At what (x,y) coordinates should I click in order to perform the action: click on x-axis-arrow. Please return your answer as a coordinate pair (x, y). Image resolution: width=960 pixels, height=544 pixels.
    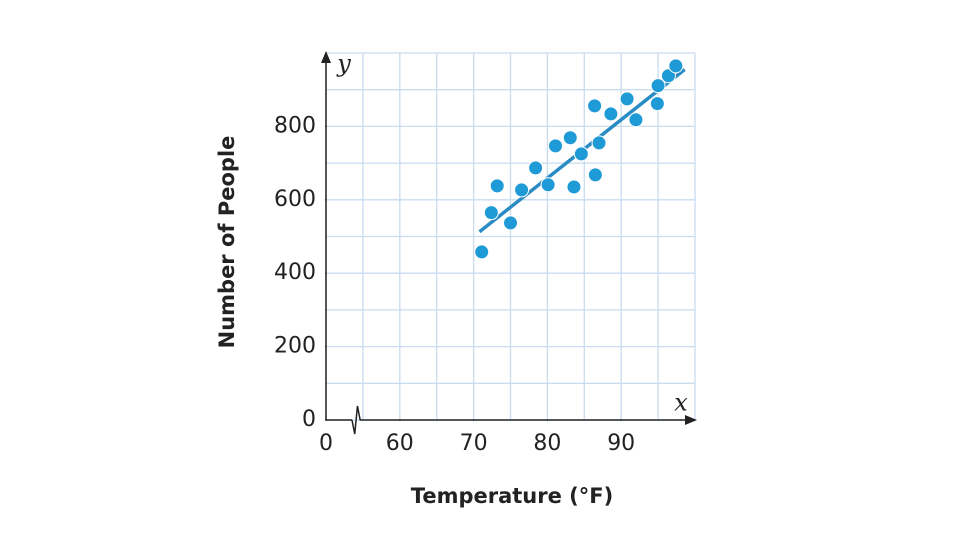
    Looking at the image, I should click on (691, 420).